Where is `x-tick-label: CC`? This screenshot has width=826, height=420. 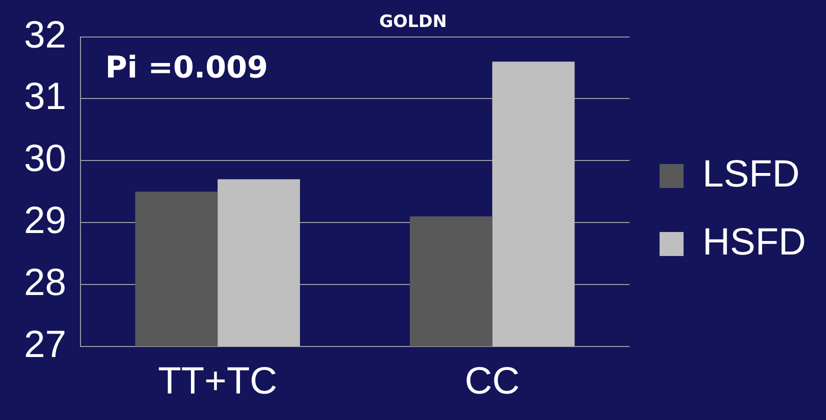 x-tick-label: CC is located at coordinates (492, 381).